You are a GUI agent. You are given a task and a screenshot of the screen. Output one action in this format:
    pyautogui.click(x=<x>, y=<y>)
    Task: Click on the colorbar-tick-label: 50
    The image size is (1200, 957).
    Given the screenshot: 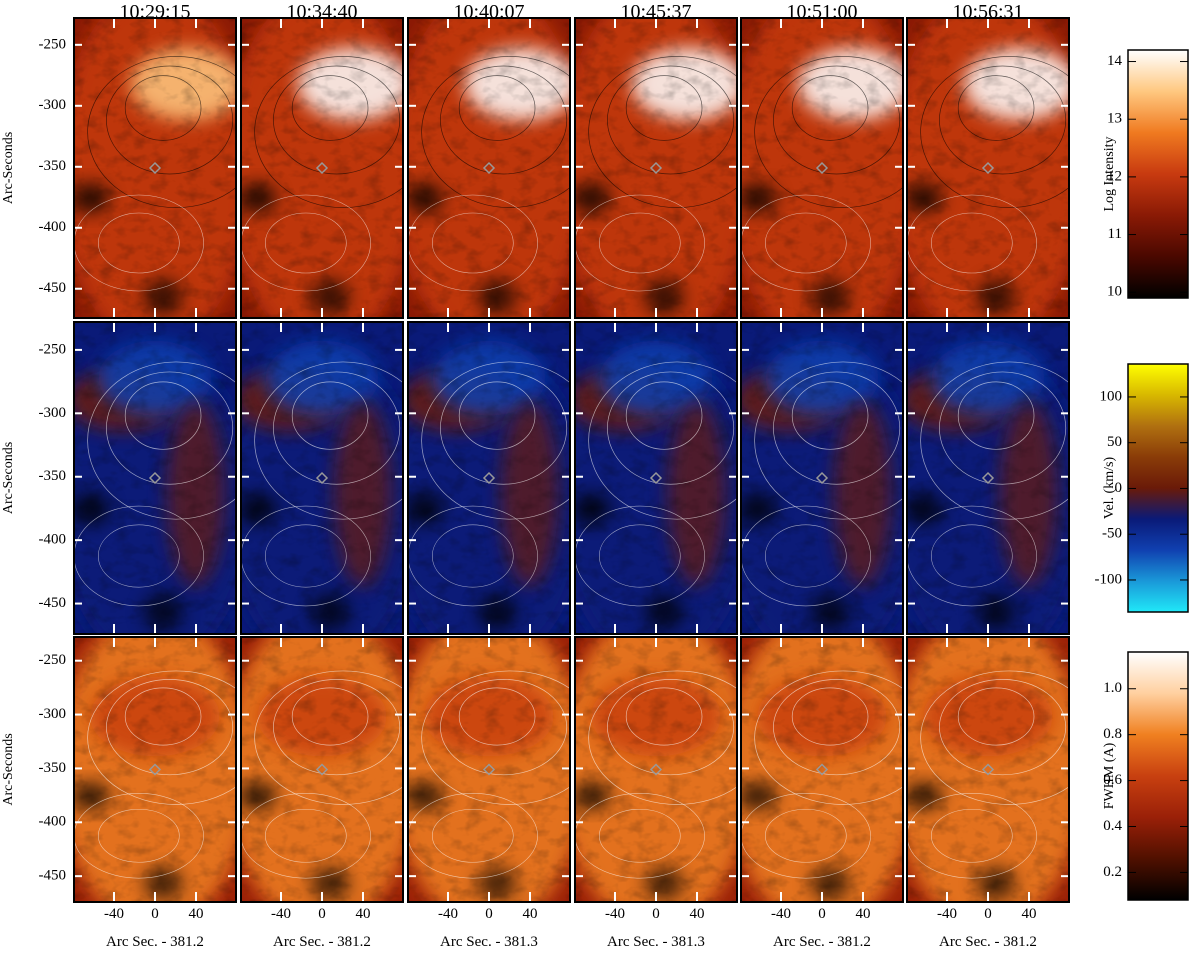 What is the action you would take?
    pyautogui.click(x=1114, y=442)
    